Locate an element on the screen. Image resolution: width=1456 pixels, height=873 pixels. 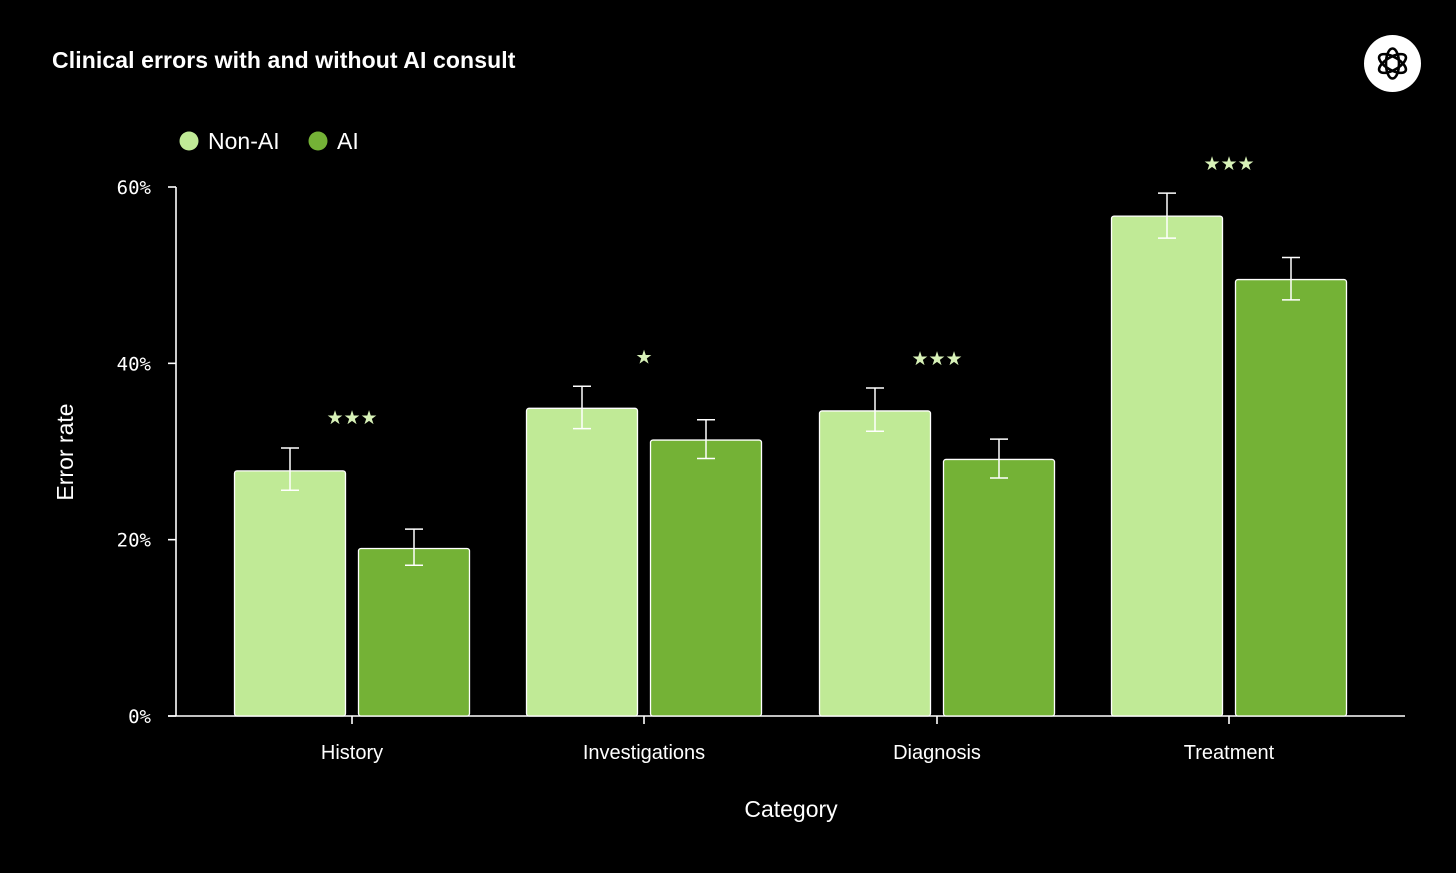
legend-swatch-ai is located at coordinates (318, 141).